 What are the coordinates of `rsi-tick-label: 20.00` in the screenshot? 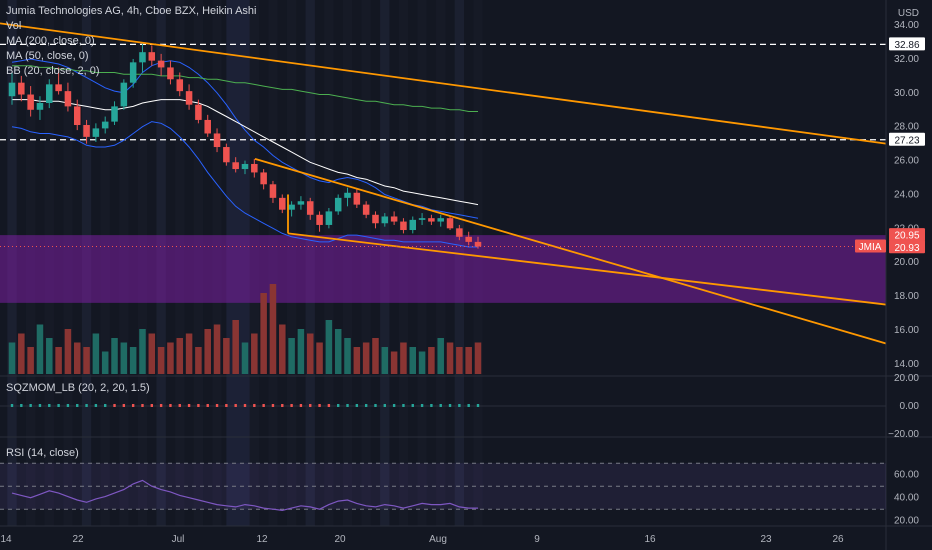 It's located at (906, 521).